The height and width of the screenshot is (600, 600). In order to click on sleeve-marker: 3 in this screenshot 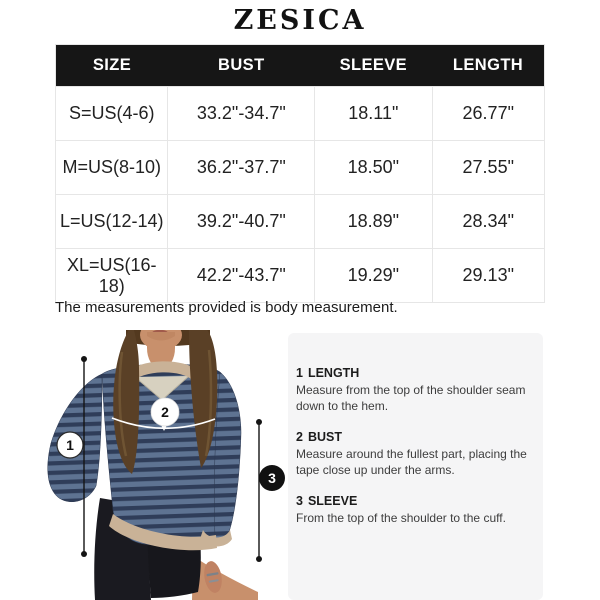, I will do `click(272, 478)`.